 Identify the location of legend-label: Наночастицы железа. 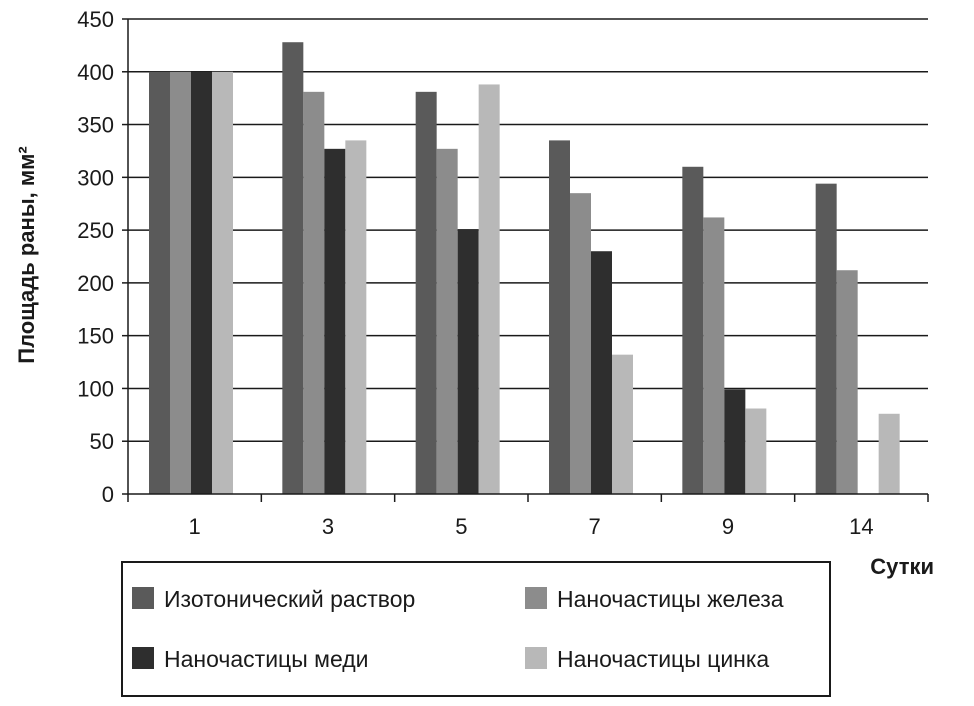
(670, 599).